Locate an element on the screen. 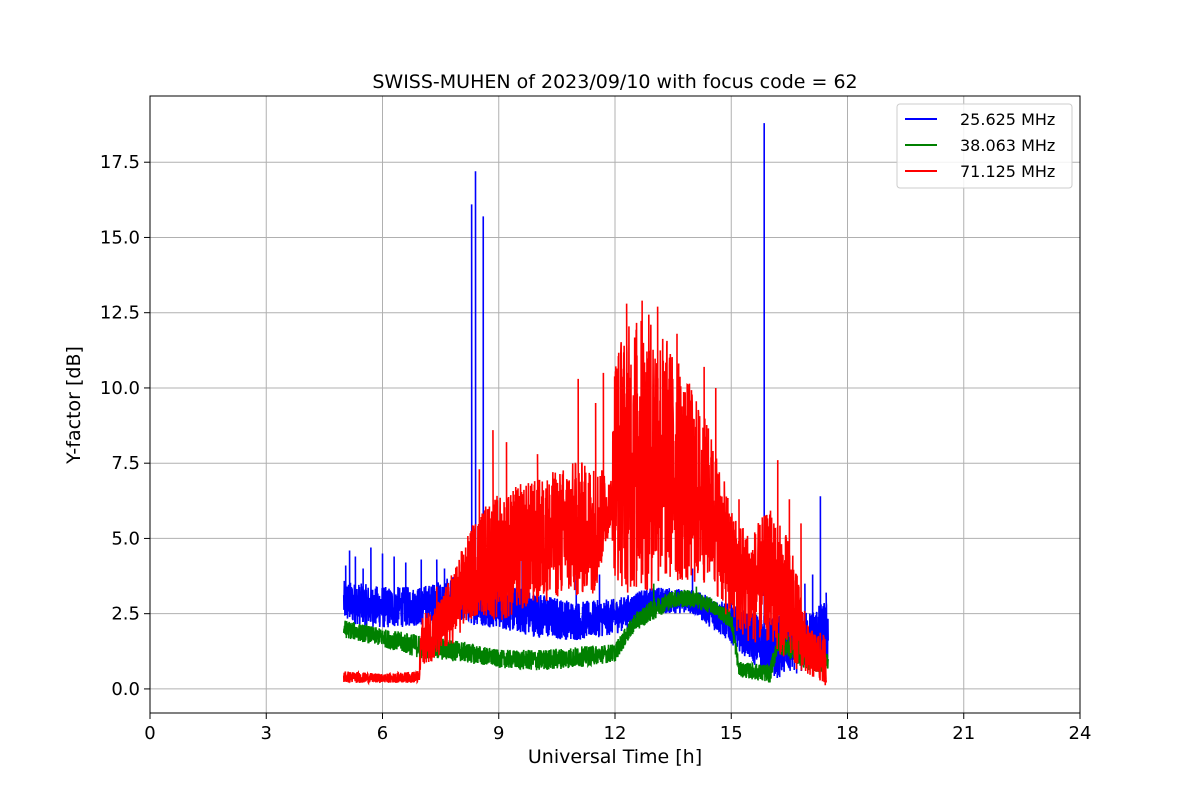 This screenshot has width=1200, height=800. legend-label-1: 25.625 MHz is located at coordinates (1007, 119).